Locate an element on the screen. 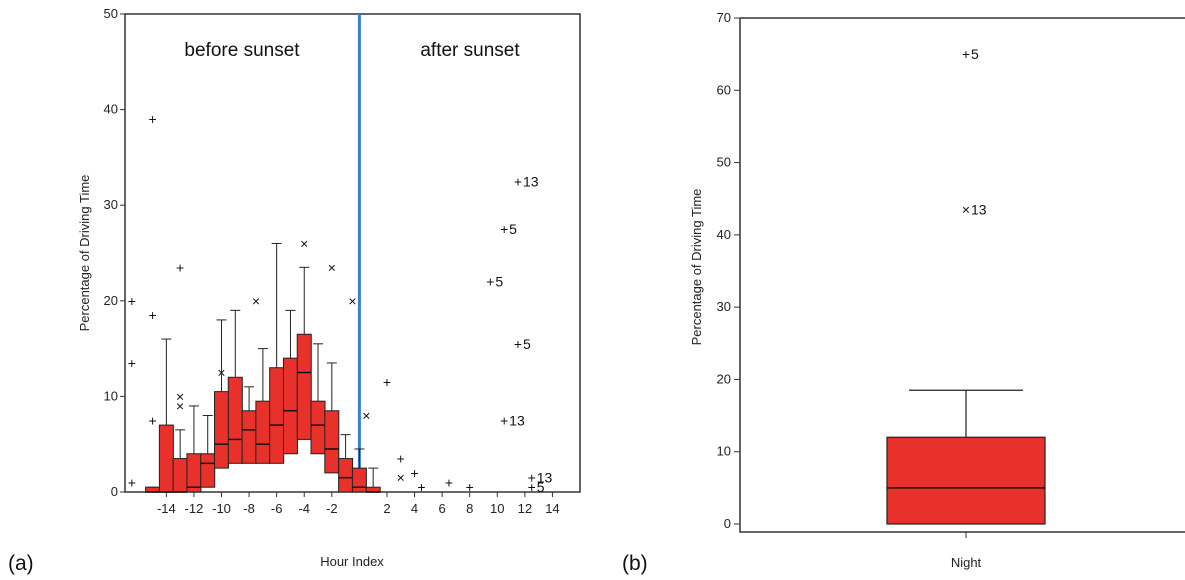 This screenshot has height=580, width=1185. chart-b-y-tick-label: 20 is located at coordinates (724, 378).